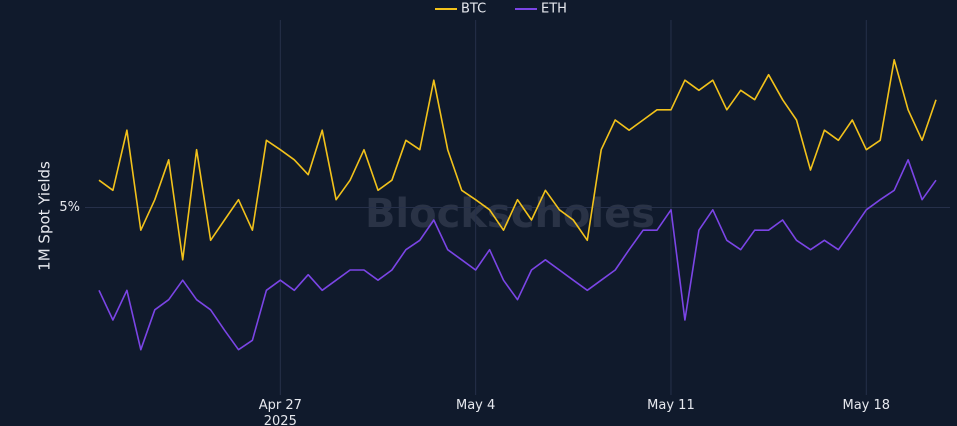 This screenshot has height=426, width=957. Describe the element at coordinates (554, 9) in the screenshot. I see `legend-label: ETH` at that location.